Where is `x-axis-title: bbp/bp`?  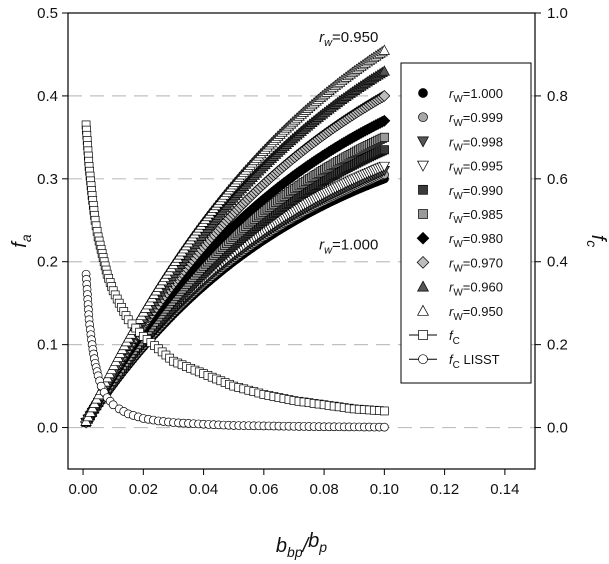
x-axis-title: bbp/bp is located at coordinates (301, 545).